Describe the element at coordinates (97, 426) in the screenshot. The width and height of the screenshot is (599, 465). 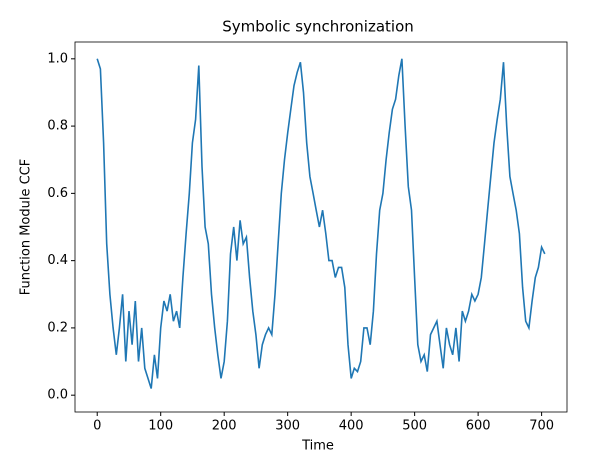
I see `x-tick-label: 0` at that location.